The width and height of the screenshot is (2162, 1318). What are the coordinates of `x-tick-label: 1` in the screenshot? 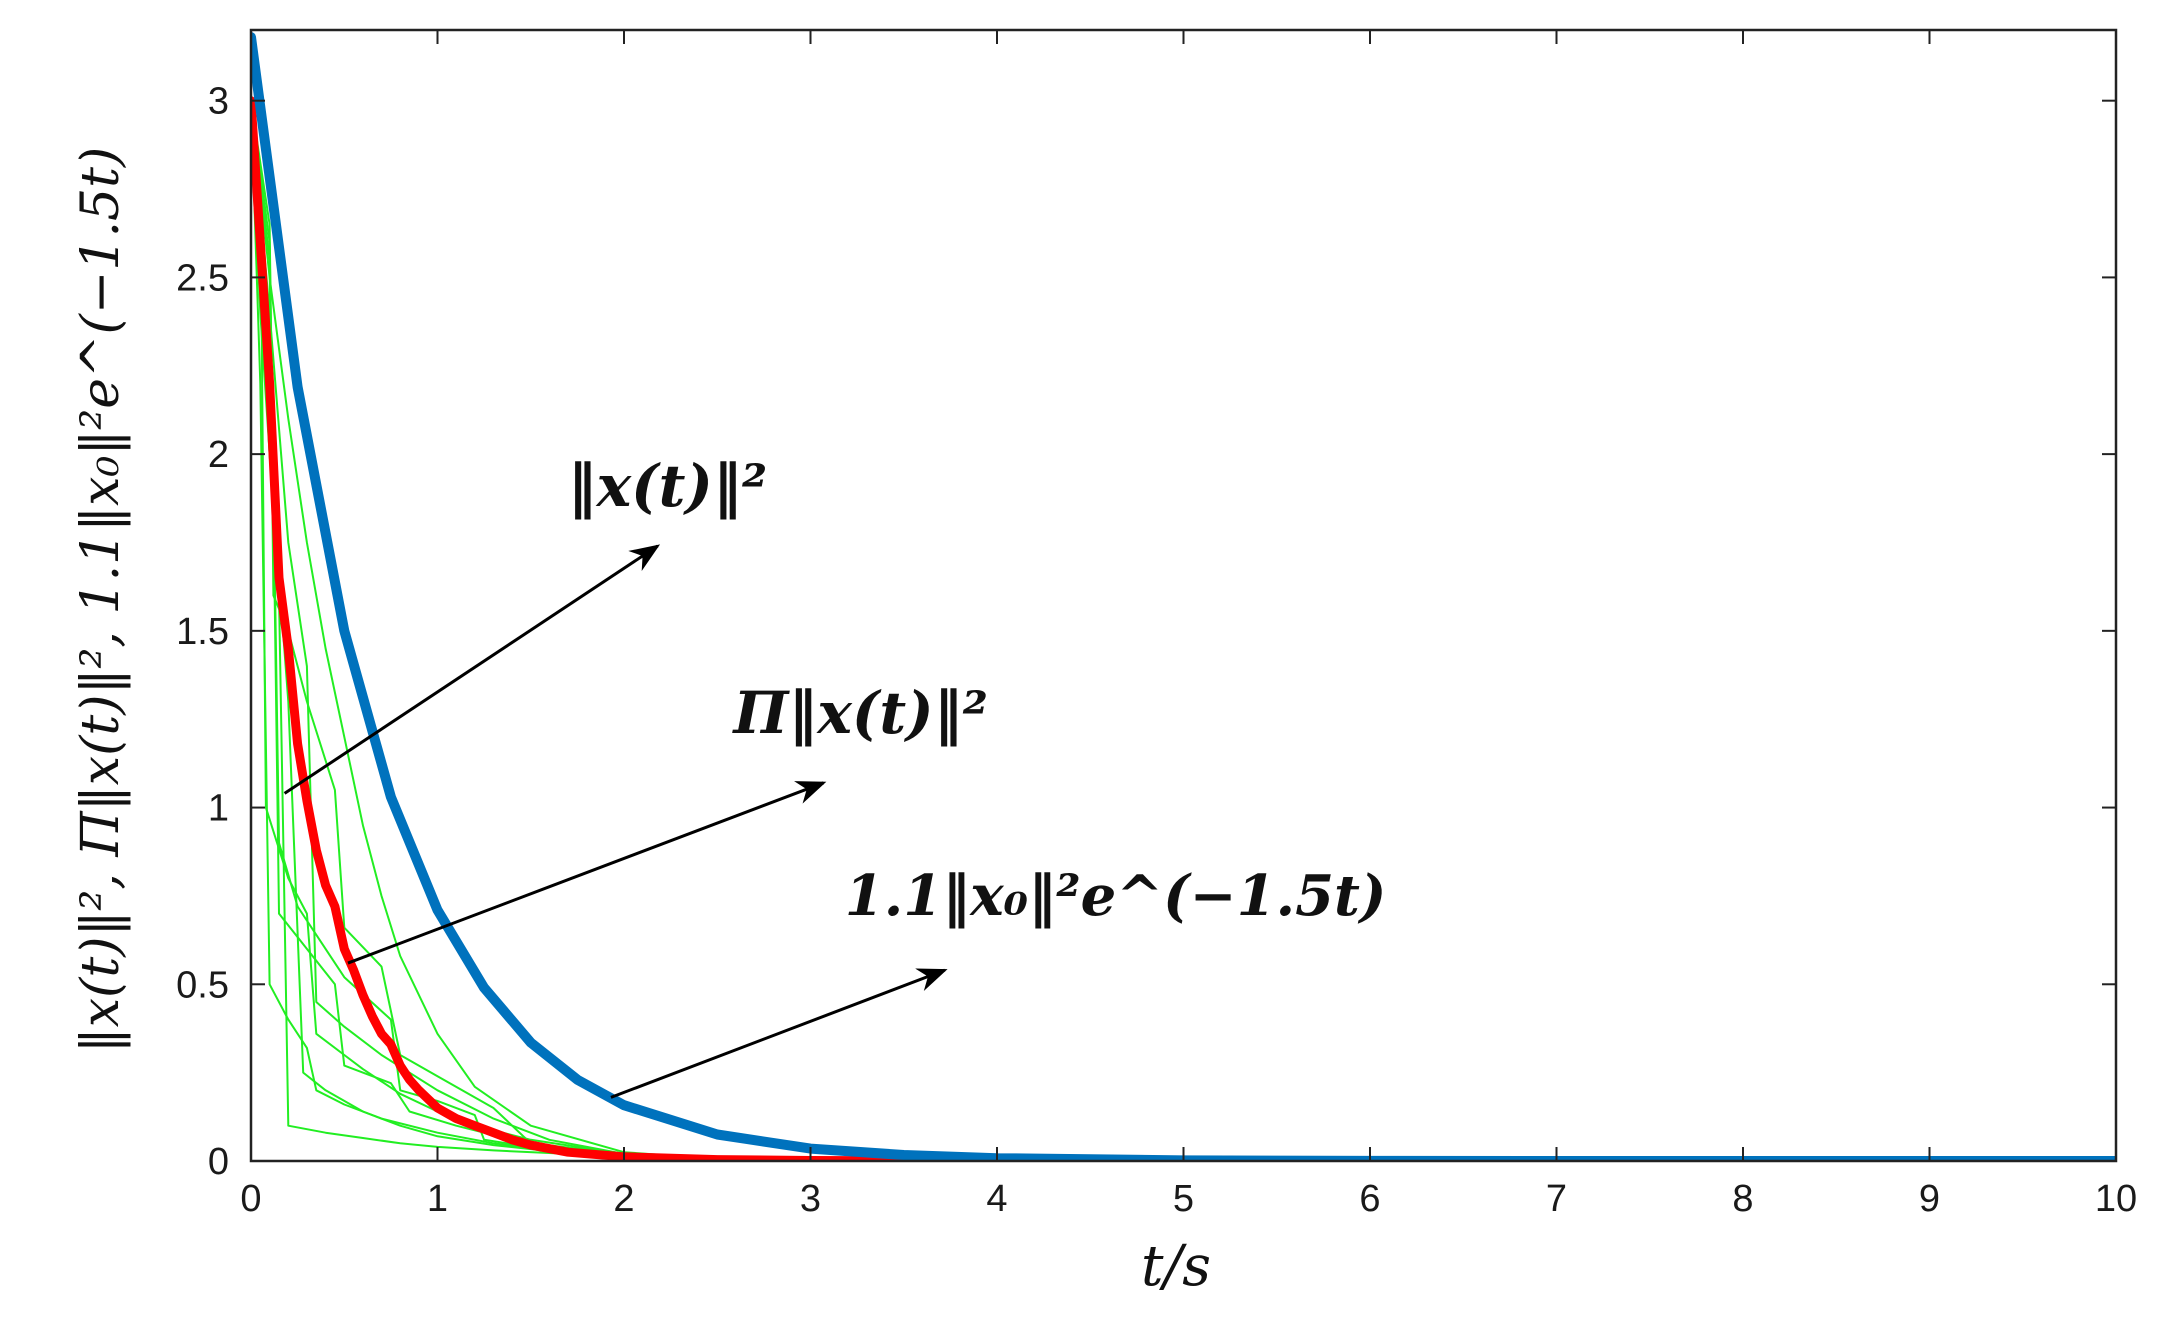 It's located at (437, 1199).